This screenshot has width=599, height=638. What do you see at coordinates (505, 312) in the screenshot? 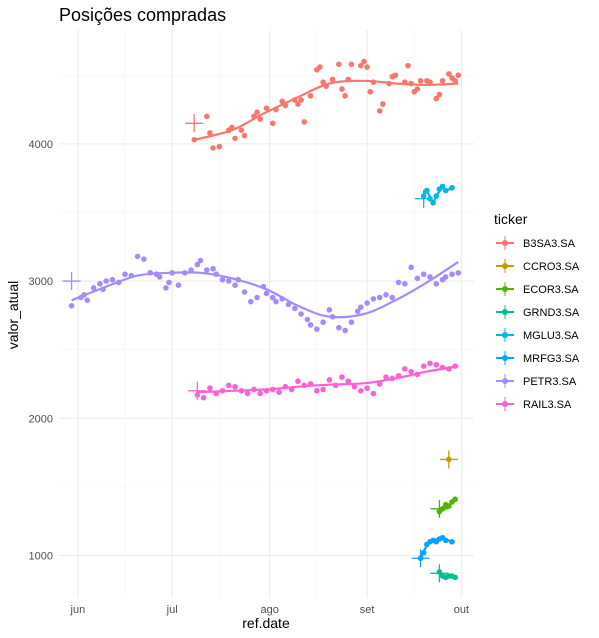
I see `legend-key-dot-grnd3-sa` at bounding box center [505, 312].